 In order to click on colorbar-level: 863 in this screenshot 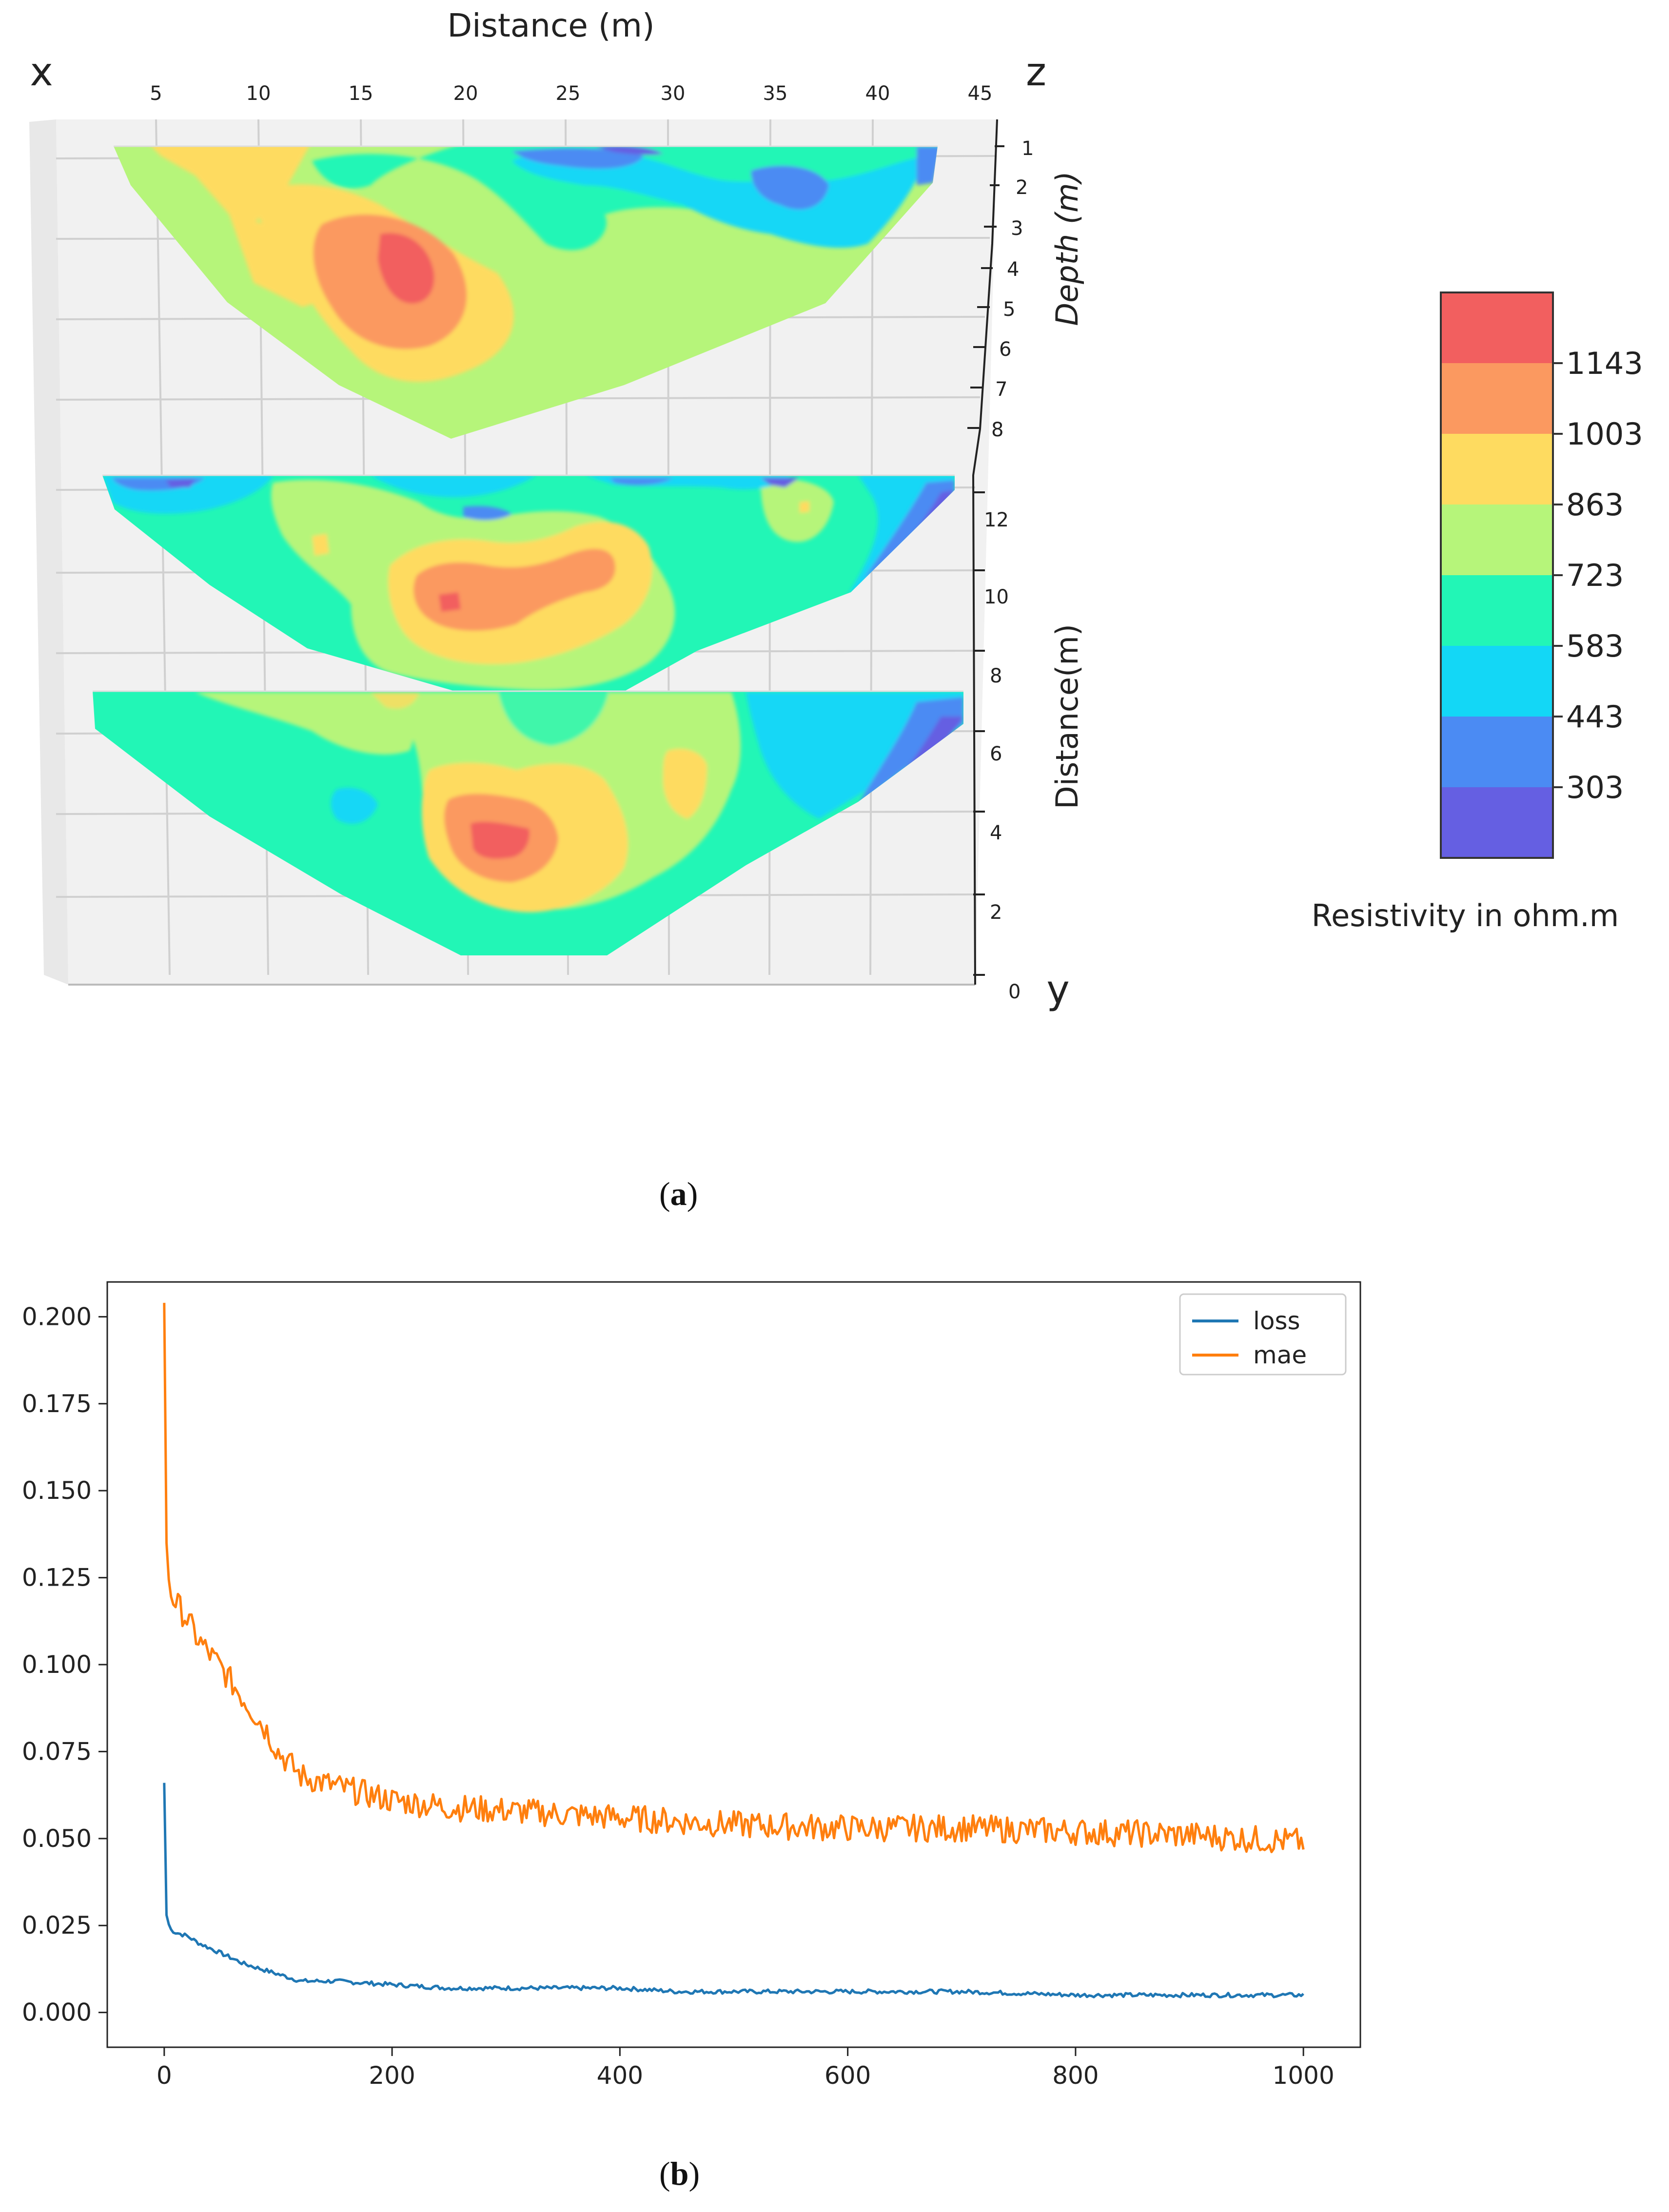, I will do `click(1595, 505)`.